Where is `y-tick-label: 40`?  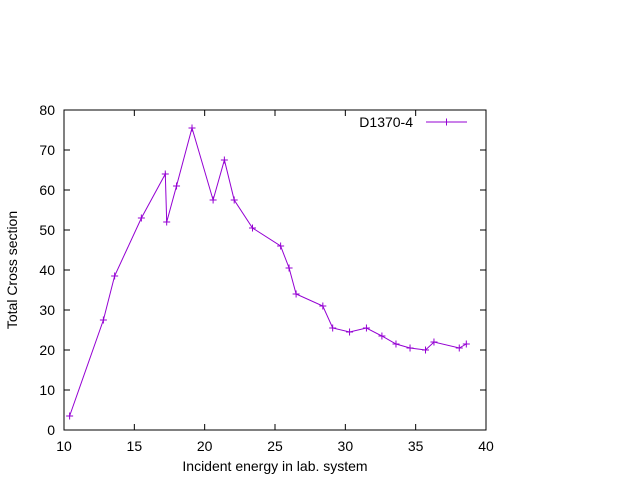 y-tick-label: 40 is located at coordinates (47, 270).